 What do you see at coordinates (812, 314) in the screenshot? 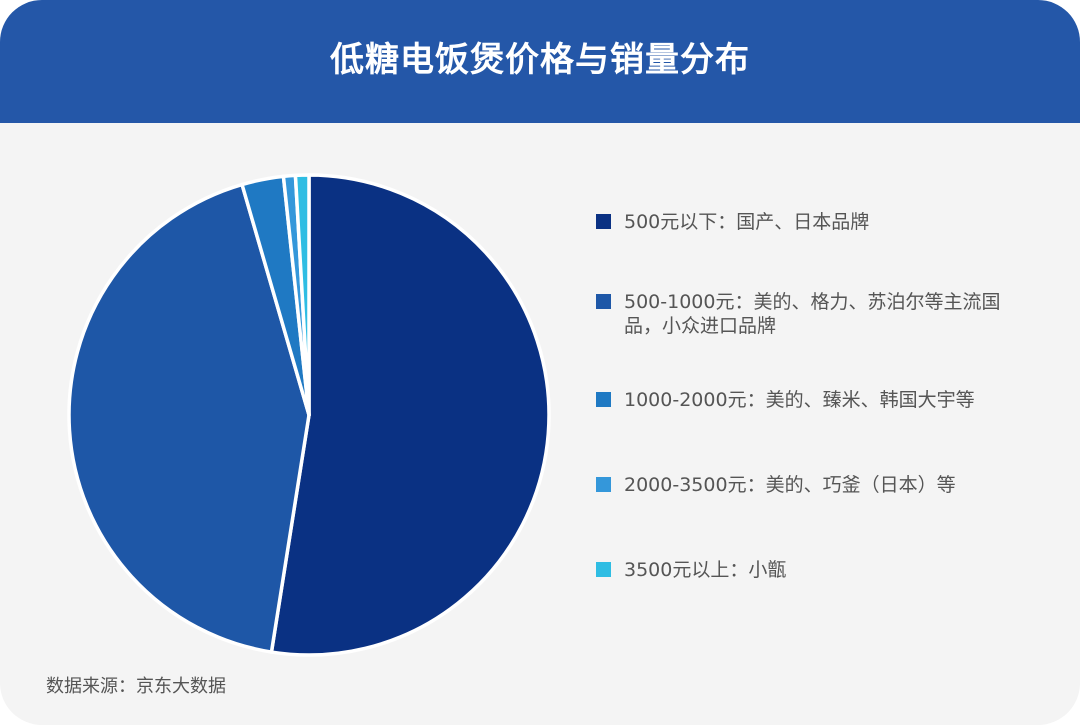
I see `legend-label: 500-1000元：美的、格力、苏泊尔等主流国品，小众进口品牌` at bounding box center [812, 314].